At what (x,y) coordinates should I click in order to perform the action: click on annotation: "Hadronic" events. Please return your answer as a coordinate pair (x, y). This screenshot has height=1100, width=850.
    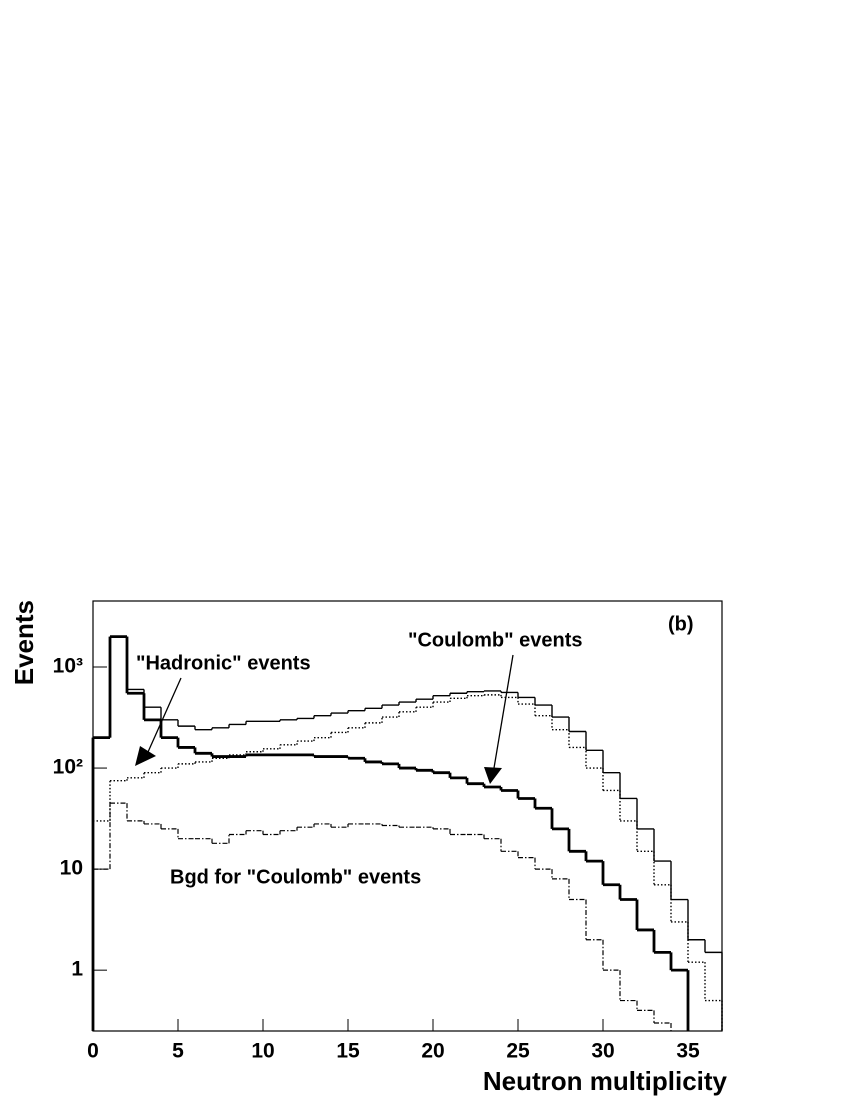
    Looking at the image, I should click on (223, 663).